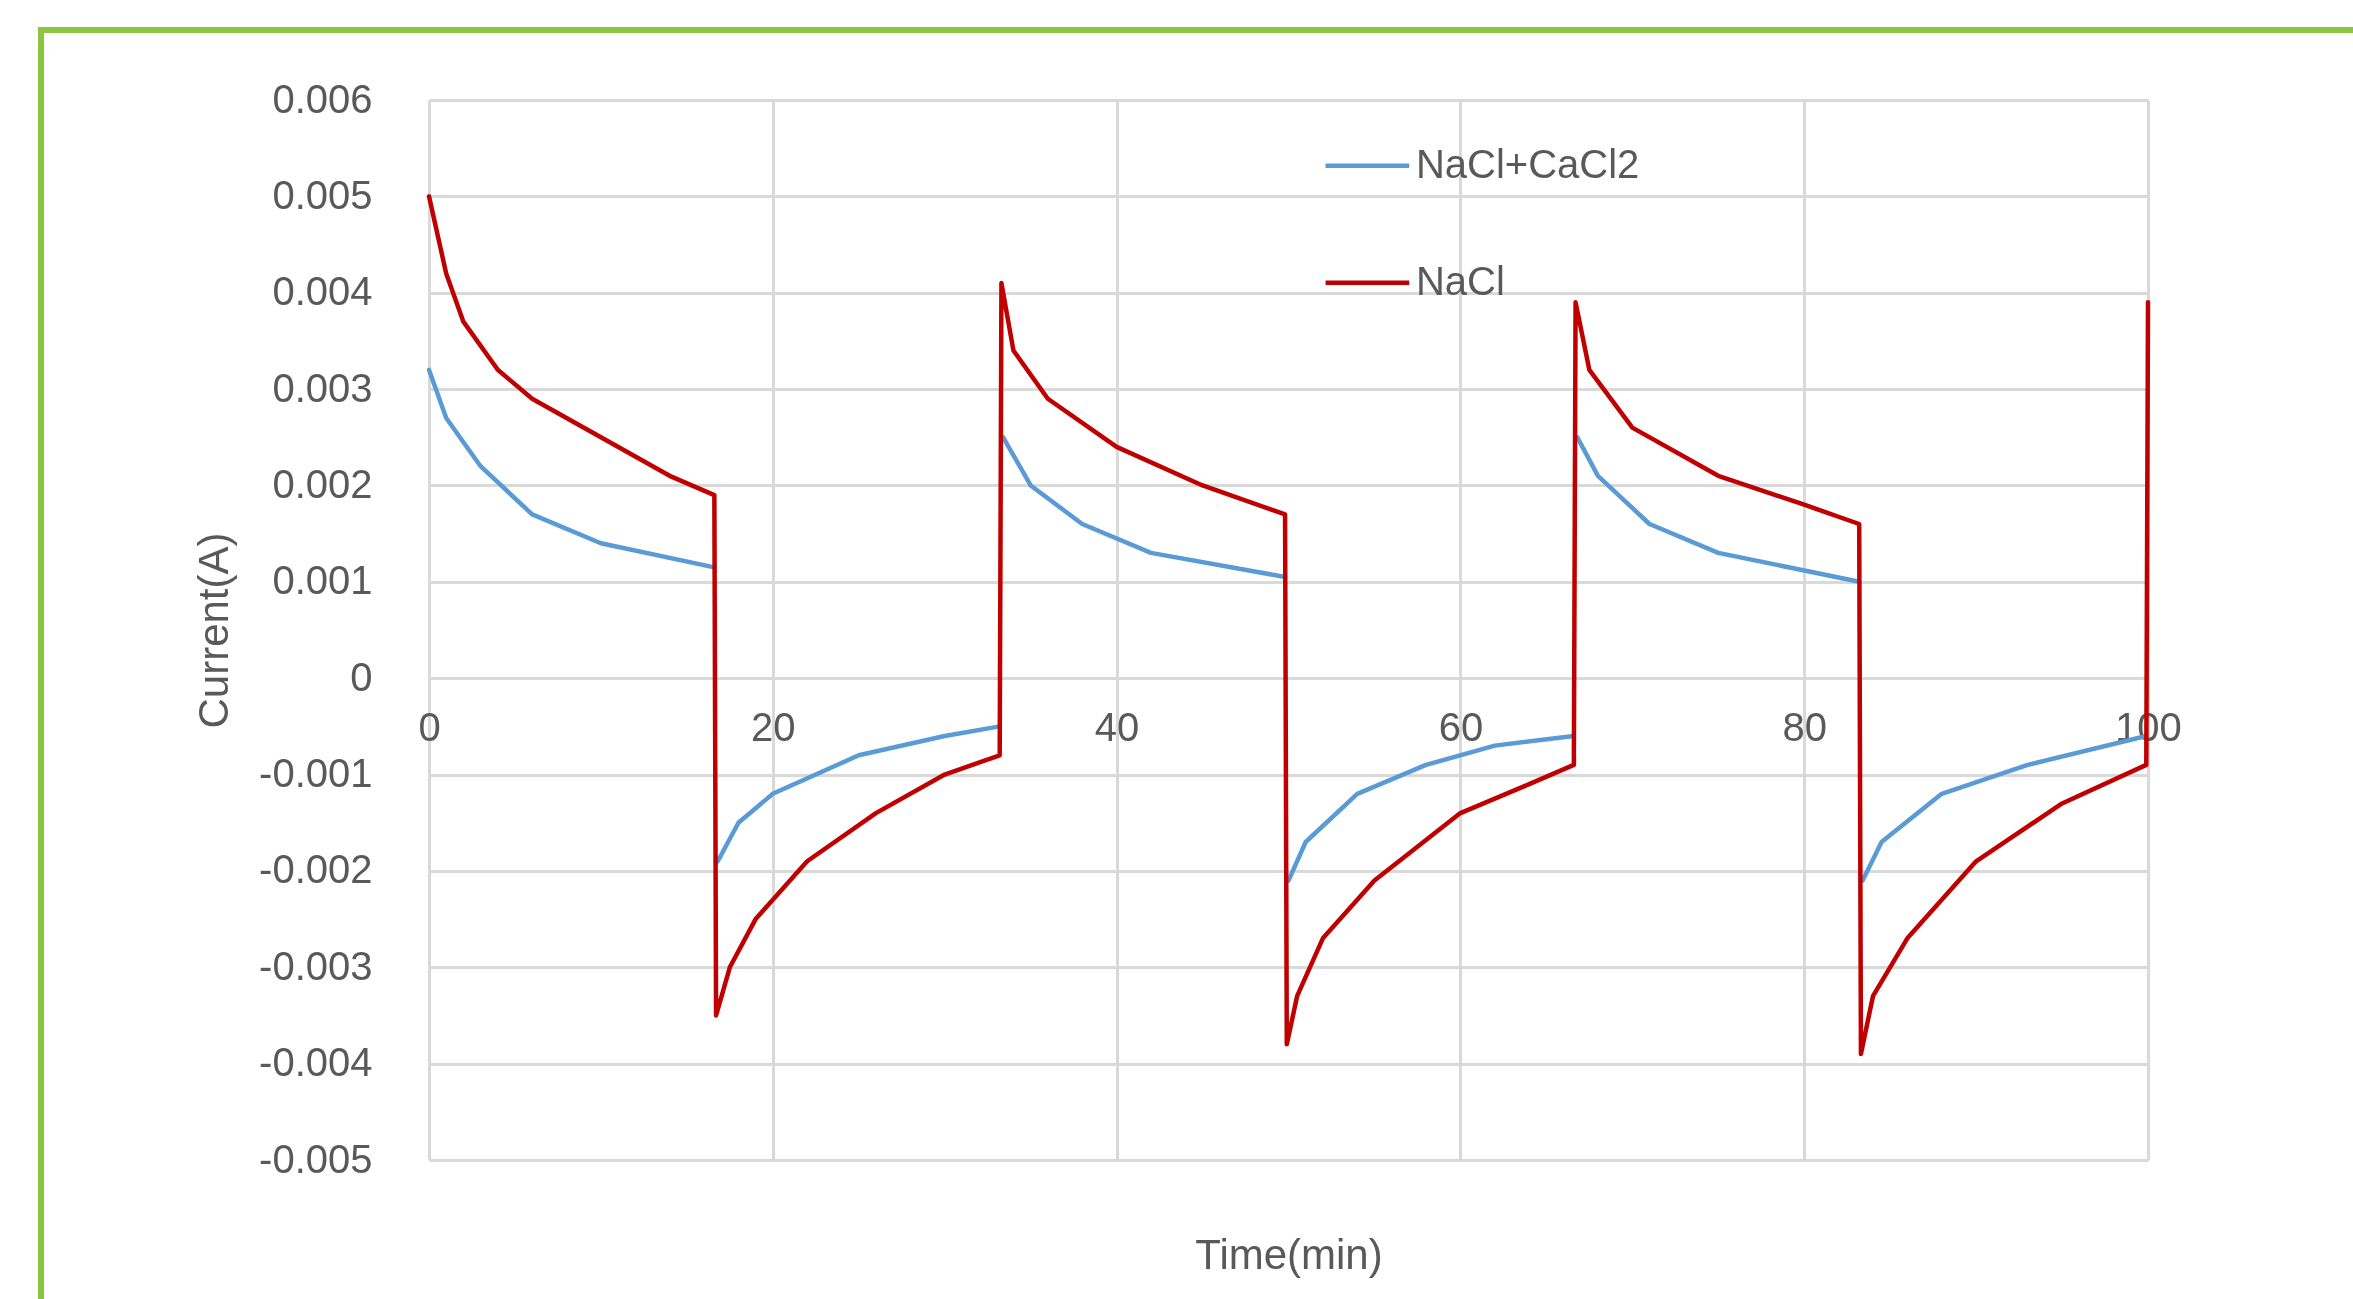 The height and width of the screenshot is (1299, 2353). I want to click on y-tick-label: 0.001, so click(322, 580).